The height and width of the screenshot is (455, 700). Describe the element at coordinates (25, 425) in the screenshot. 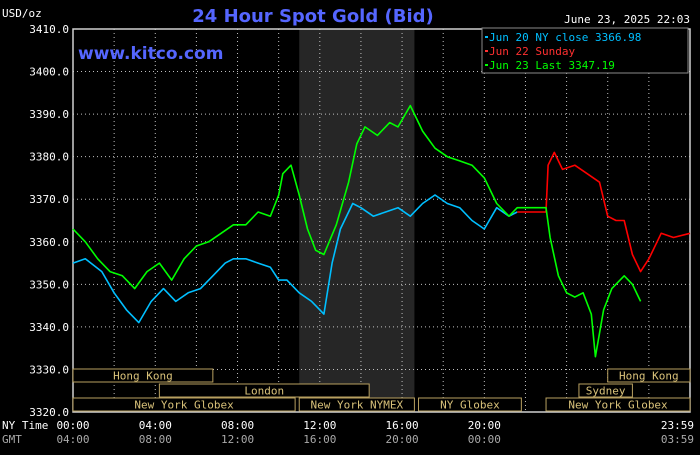

I see `ny-time-axis-label: NY Time` at that location.